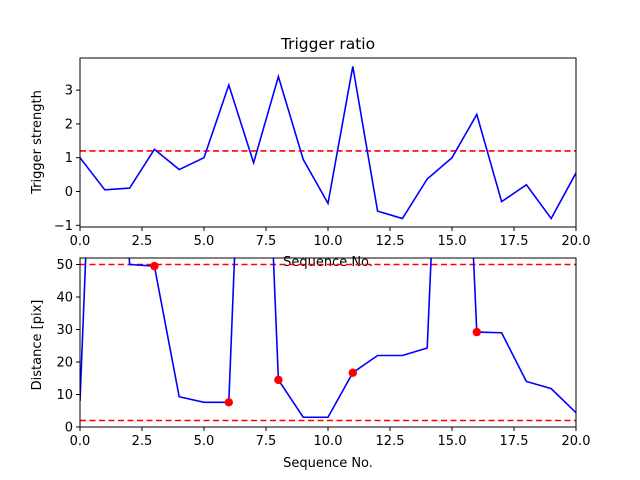 This screenshot has height=480, width=640. What do you see at coordinates (64, 265) in the screenshot?
I see `y-tick-label: 50` at bounding box center [64, 265].